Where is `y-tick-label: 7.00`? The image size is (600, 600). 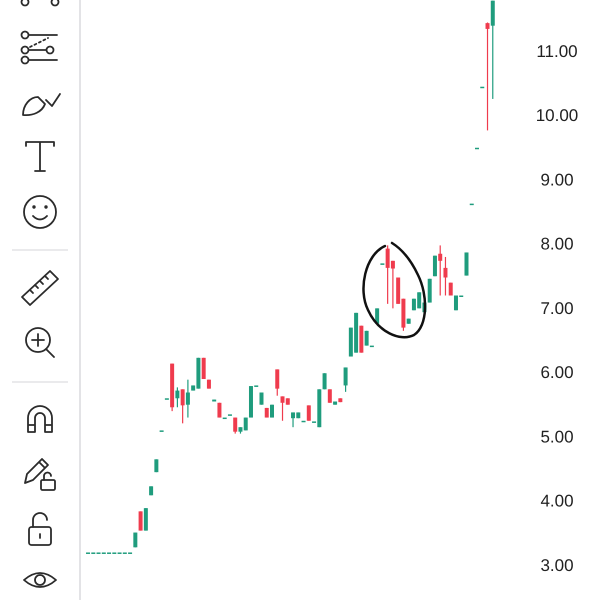
y-tick-label: 7.00 is located at coordinates (557, 308).